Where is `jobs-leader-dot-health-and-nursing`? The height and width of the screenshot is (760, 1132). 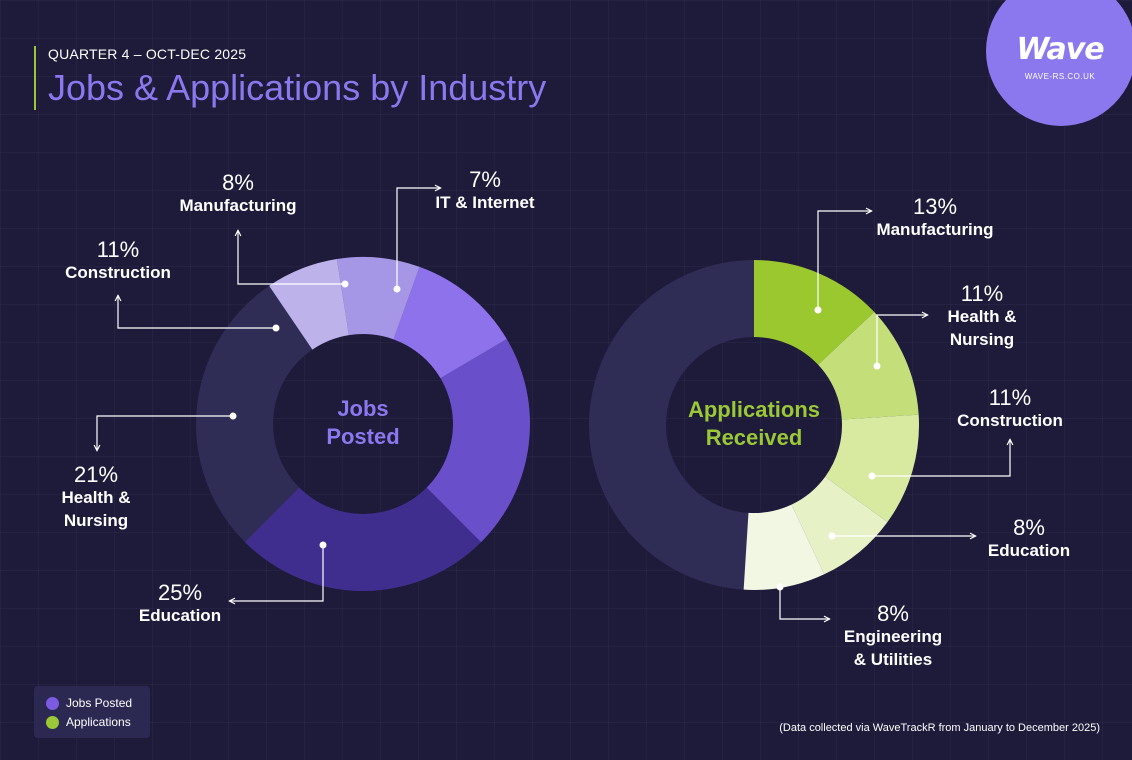
jobs-leader-dot-health-and-nursing is located at coordinates (233, 416).